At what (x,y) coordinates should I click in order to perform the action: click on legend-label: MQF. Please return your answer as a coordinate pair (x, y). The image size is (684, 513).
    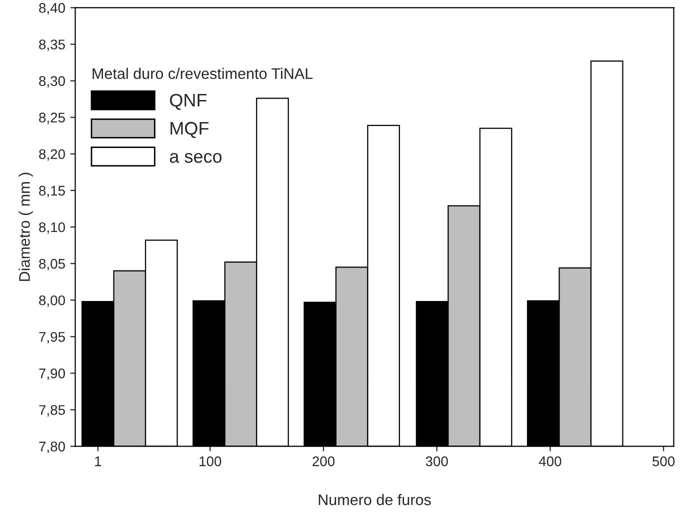
    Looking at the image, I should click on (189, 130).